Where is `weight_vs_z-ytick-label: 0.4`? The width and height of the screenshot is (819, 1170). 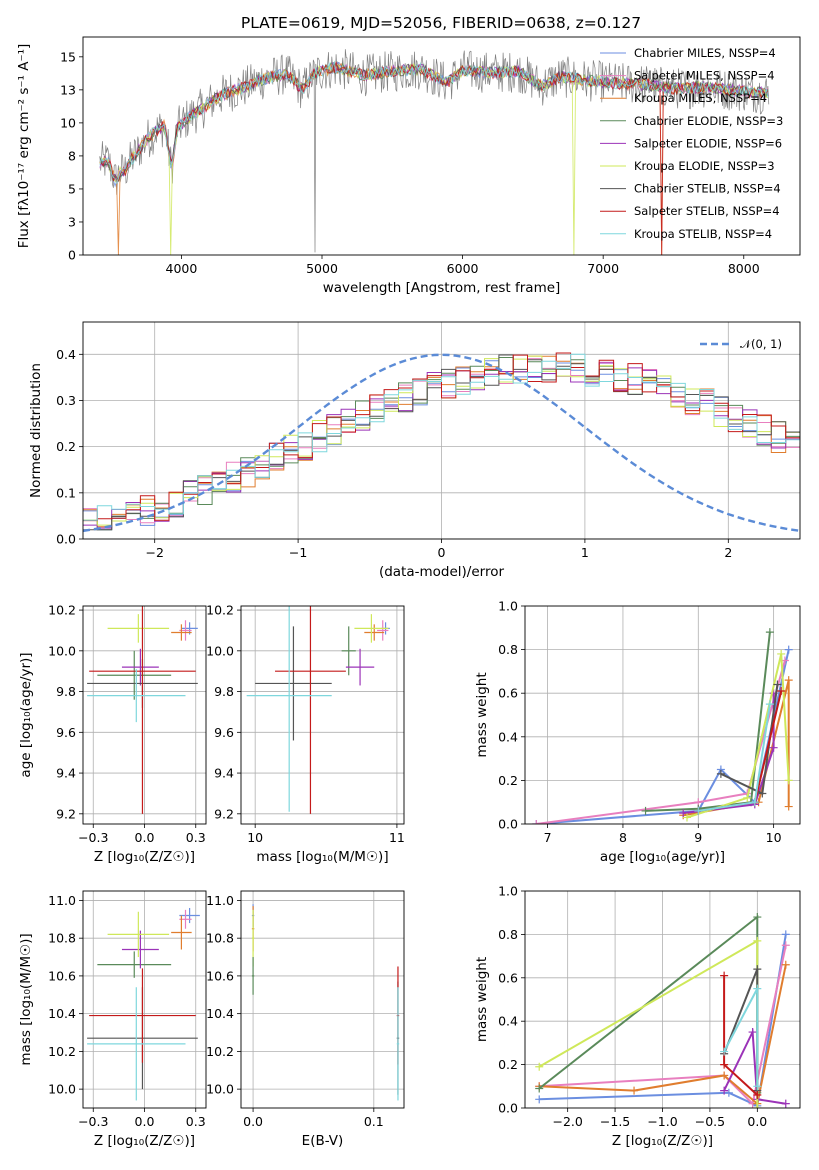
weight_vs_z-ytick-label: 0.4 is located at coordinates (508, 1021).